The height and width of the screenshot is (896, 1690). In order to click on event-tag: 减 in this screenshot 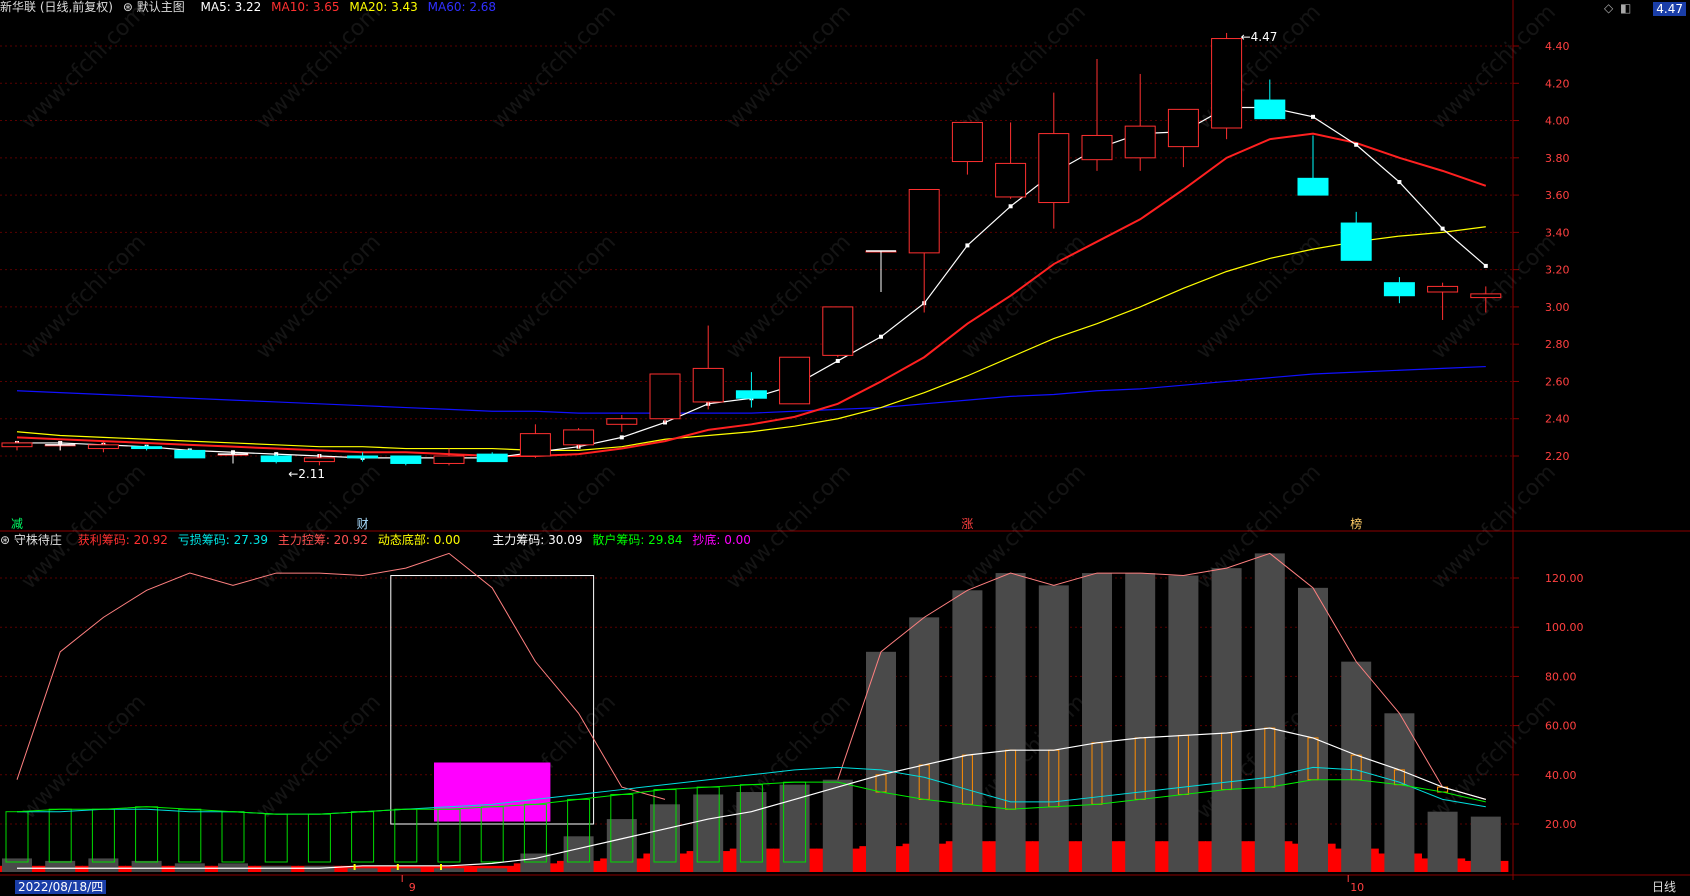, I will do `click(17, 524)`.